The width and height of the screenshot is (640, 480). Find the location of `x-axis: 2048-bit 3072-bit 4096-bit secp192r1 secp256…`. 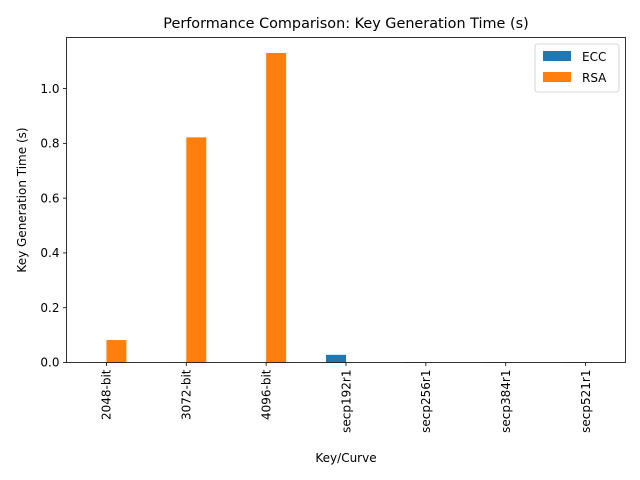

x-axis: 2048-bit 3072-bit 4096-bit secp192r1 secp256… is located at coordinates (346, 397).